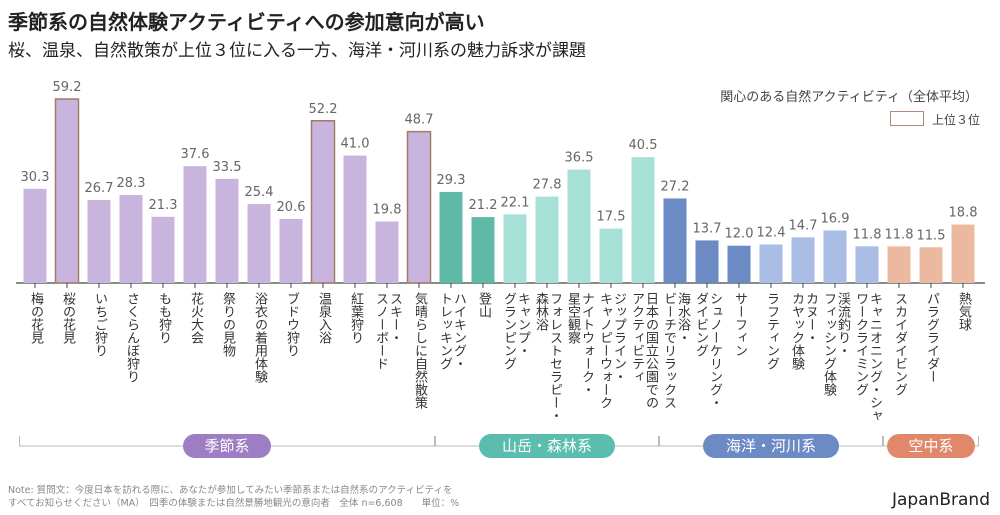 Image resolution: width=1000 pixels, height=515 pixels. What do you see at coordinates (739, 324) in the screenshot?
I see `x-tick-label: サーフィン` at bounding box center [739, 324].